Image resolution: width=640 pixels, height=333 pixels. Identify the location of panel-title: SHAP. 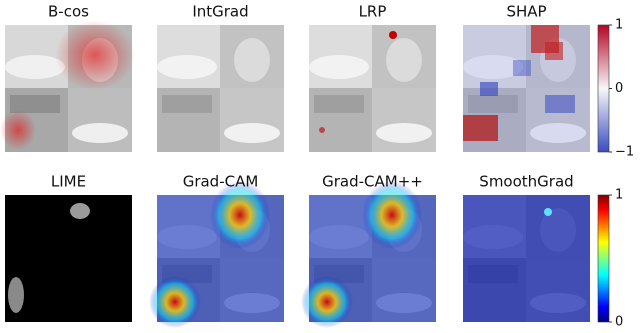
(526, 12).